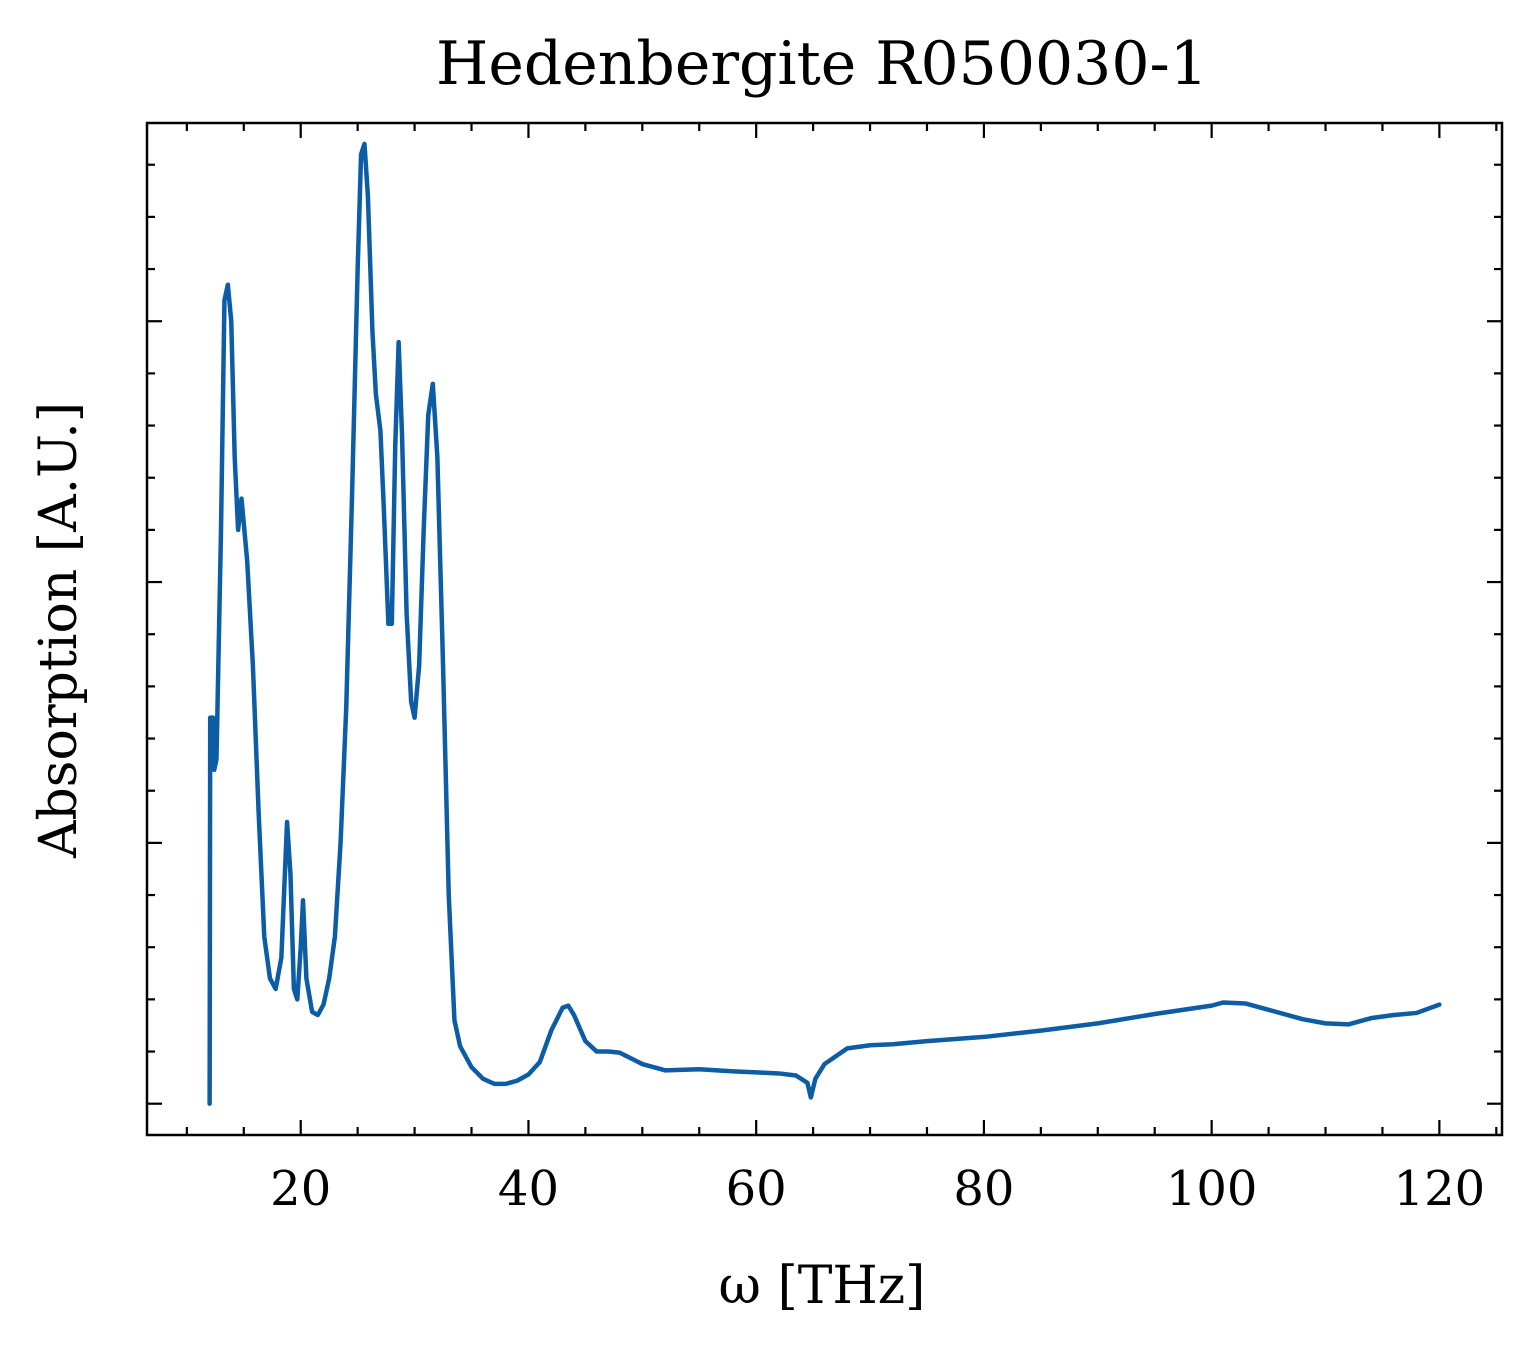 The height and width of the screenshot is (1345, 1527). Describe the element at coordinates (877, 1189) in the screenshot. I see `tick-labels-layer: 20 40 60 80 100 120` at that location.